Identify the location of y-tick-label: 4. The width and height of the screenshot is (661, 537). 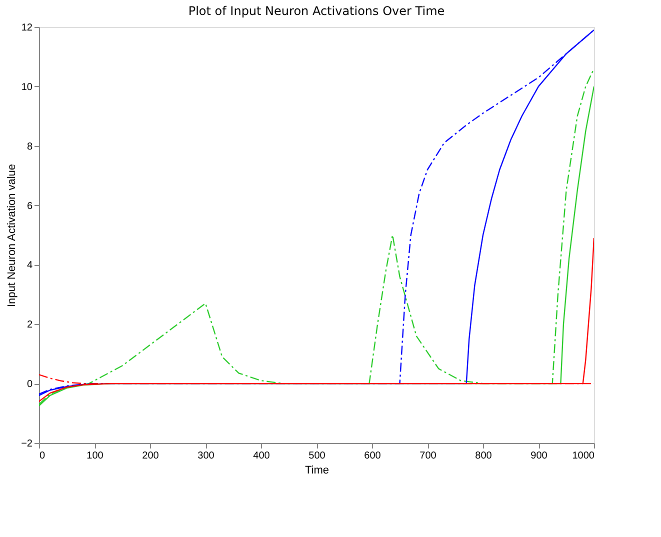
(29, 266).